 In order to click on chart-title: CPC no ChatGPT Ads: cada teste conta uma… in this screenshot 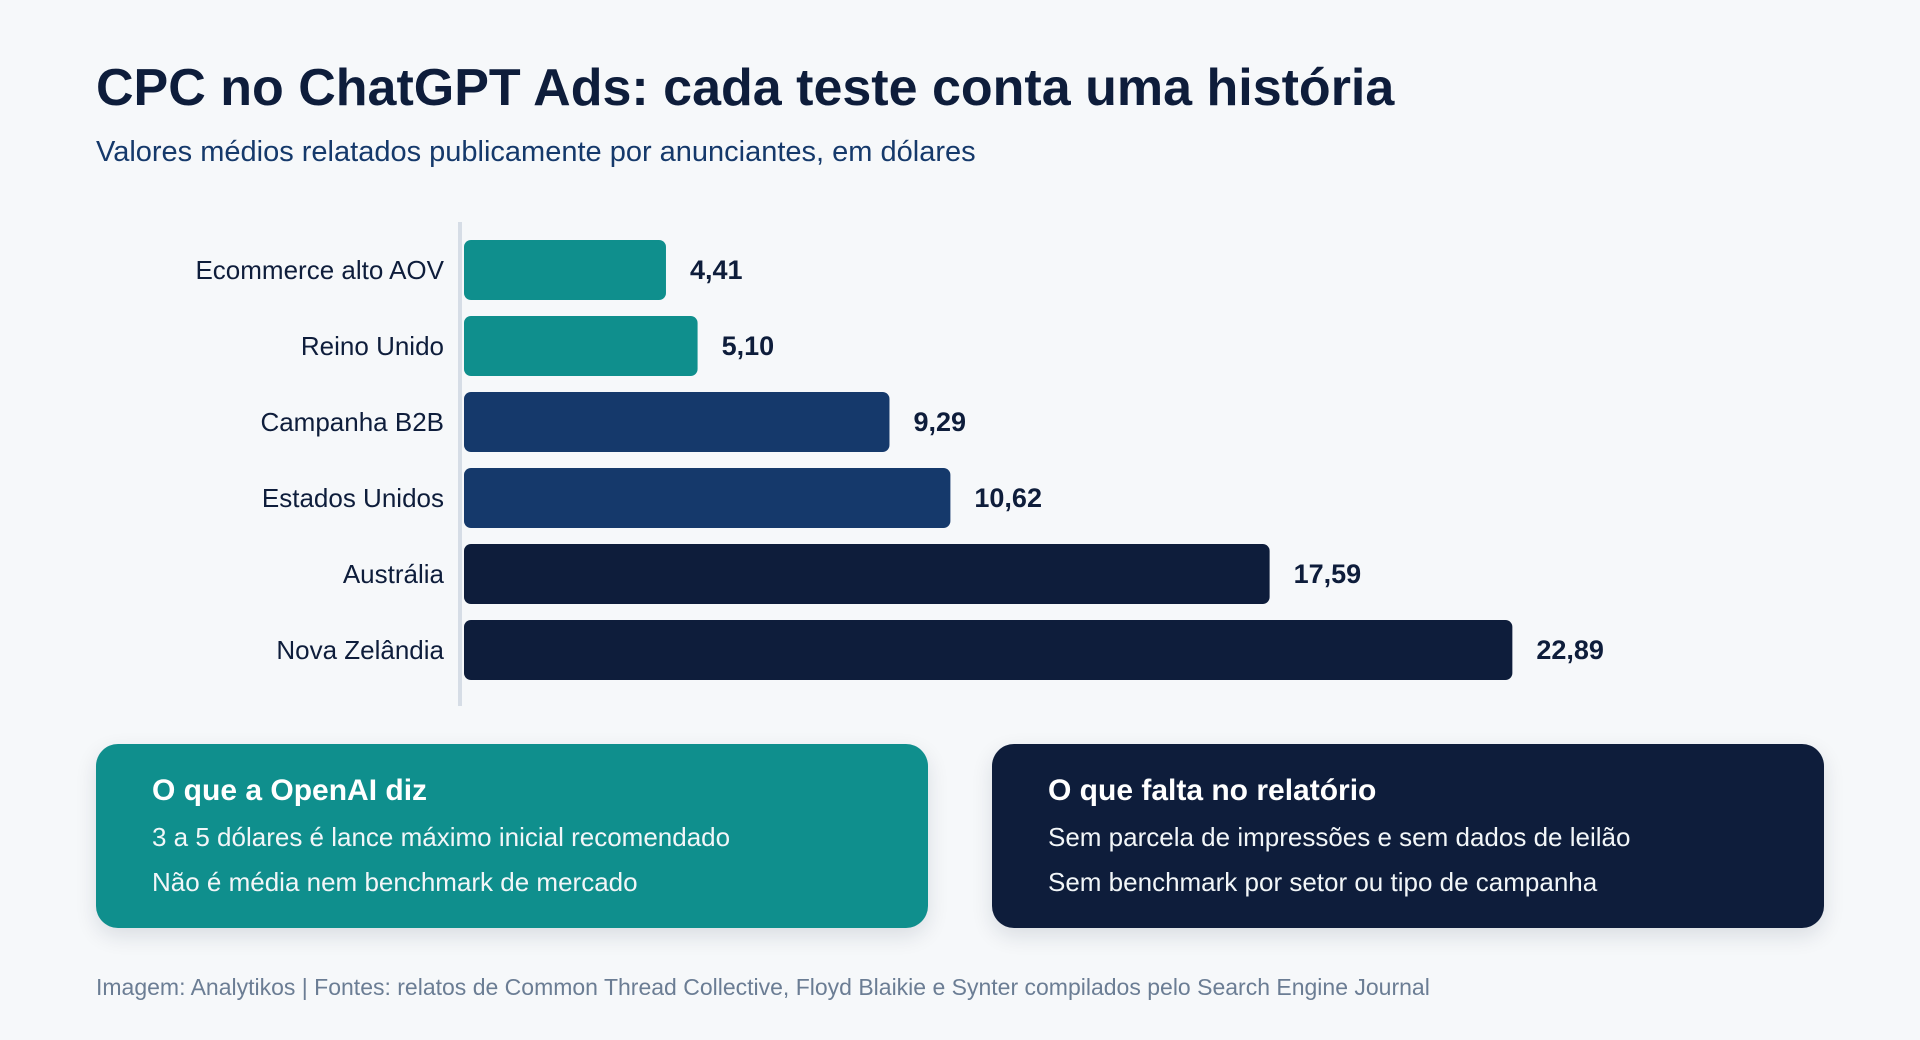, I will do `click(745, 88)`.